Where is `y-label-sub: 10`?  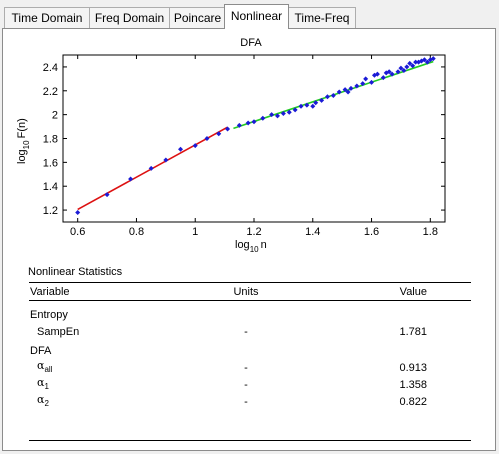
y-label-sub: 10 is located at coordinates (26, 144).